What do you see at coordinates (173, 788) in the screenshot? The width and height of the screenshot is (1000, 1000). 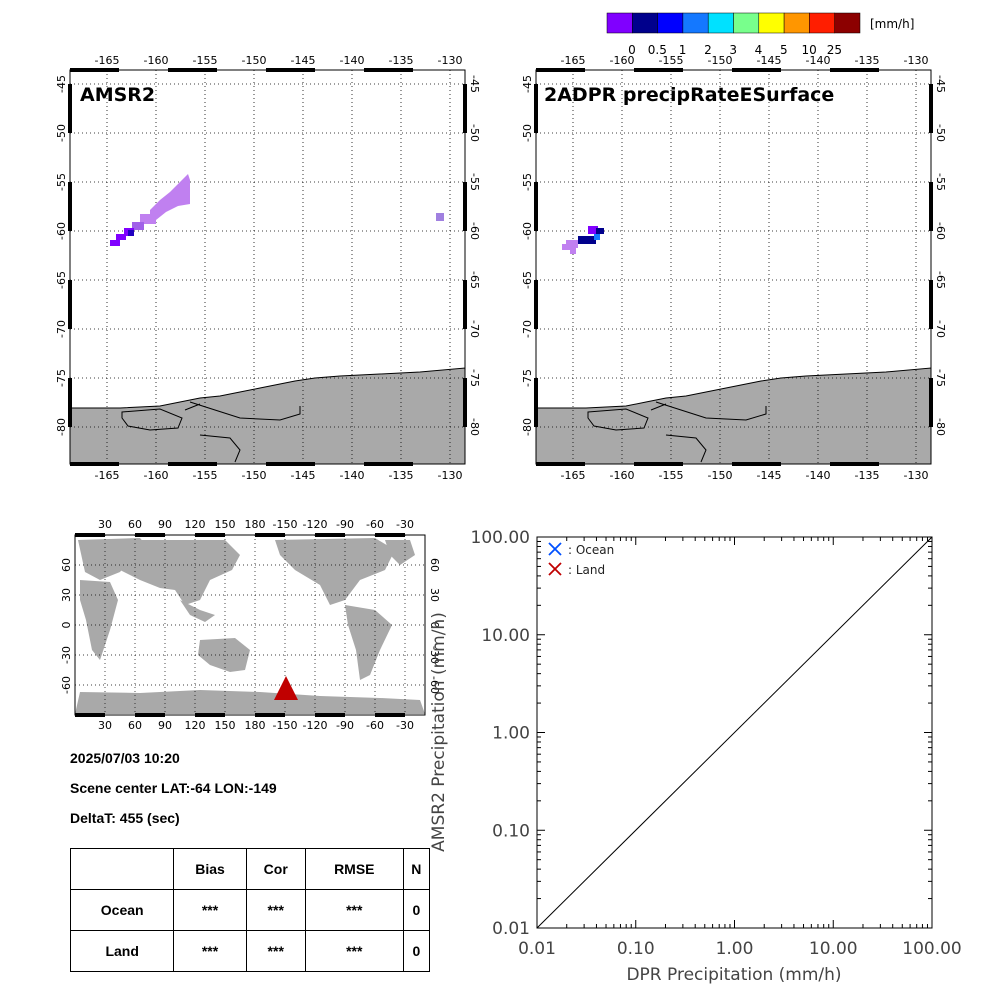 I see `scene-center: Scene center LAT:-64 LON:-149` at bounding box center [173, 788].